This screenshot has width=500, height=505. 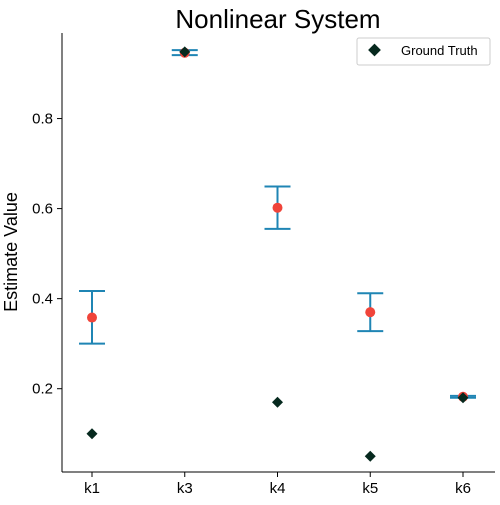 I want to click on estimate-point-k4, so click(x=277, y=207).